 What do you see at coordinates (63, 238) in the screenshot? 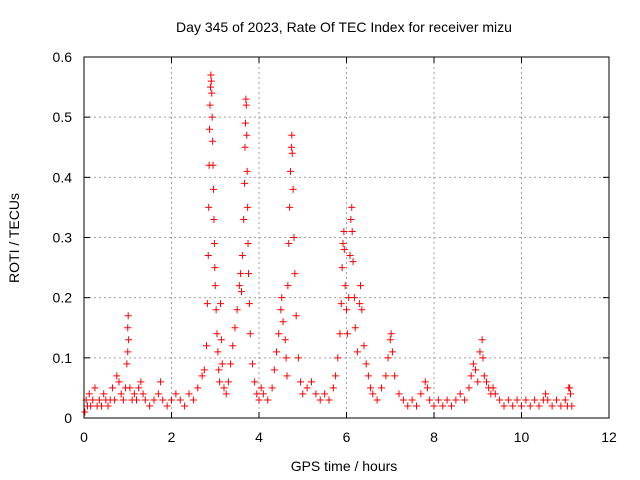
I see `y-tick-label: 0.3` at bounding box center [63, 238].